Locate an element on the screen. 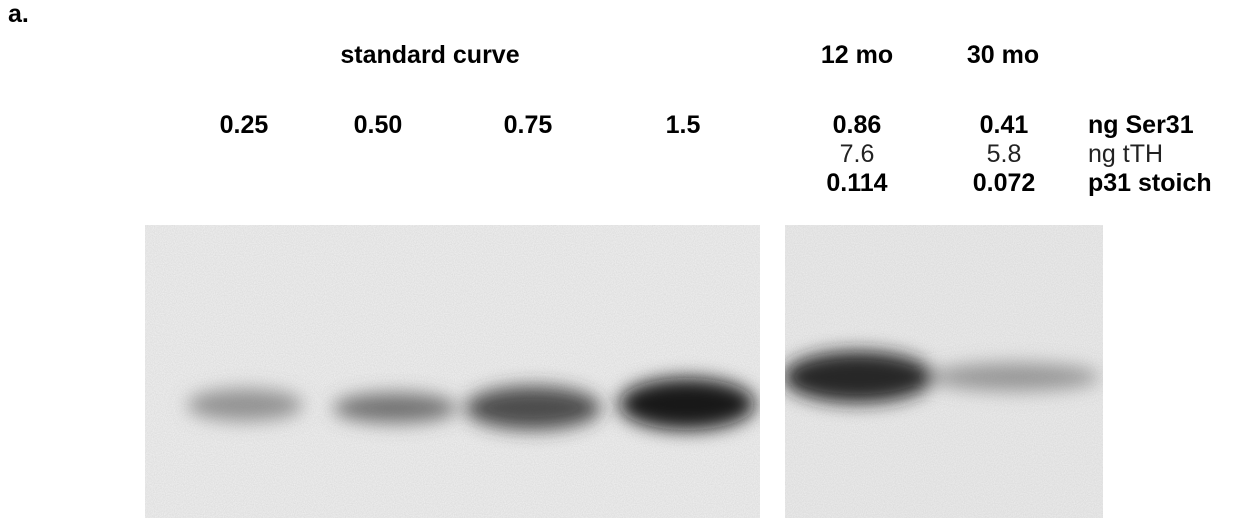 This screenshot has width=1245, height=518. lane-value: 0.072 is located at coordinates (1004, 183).